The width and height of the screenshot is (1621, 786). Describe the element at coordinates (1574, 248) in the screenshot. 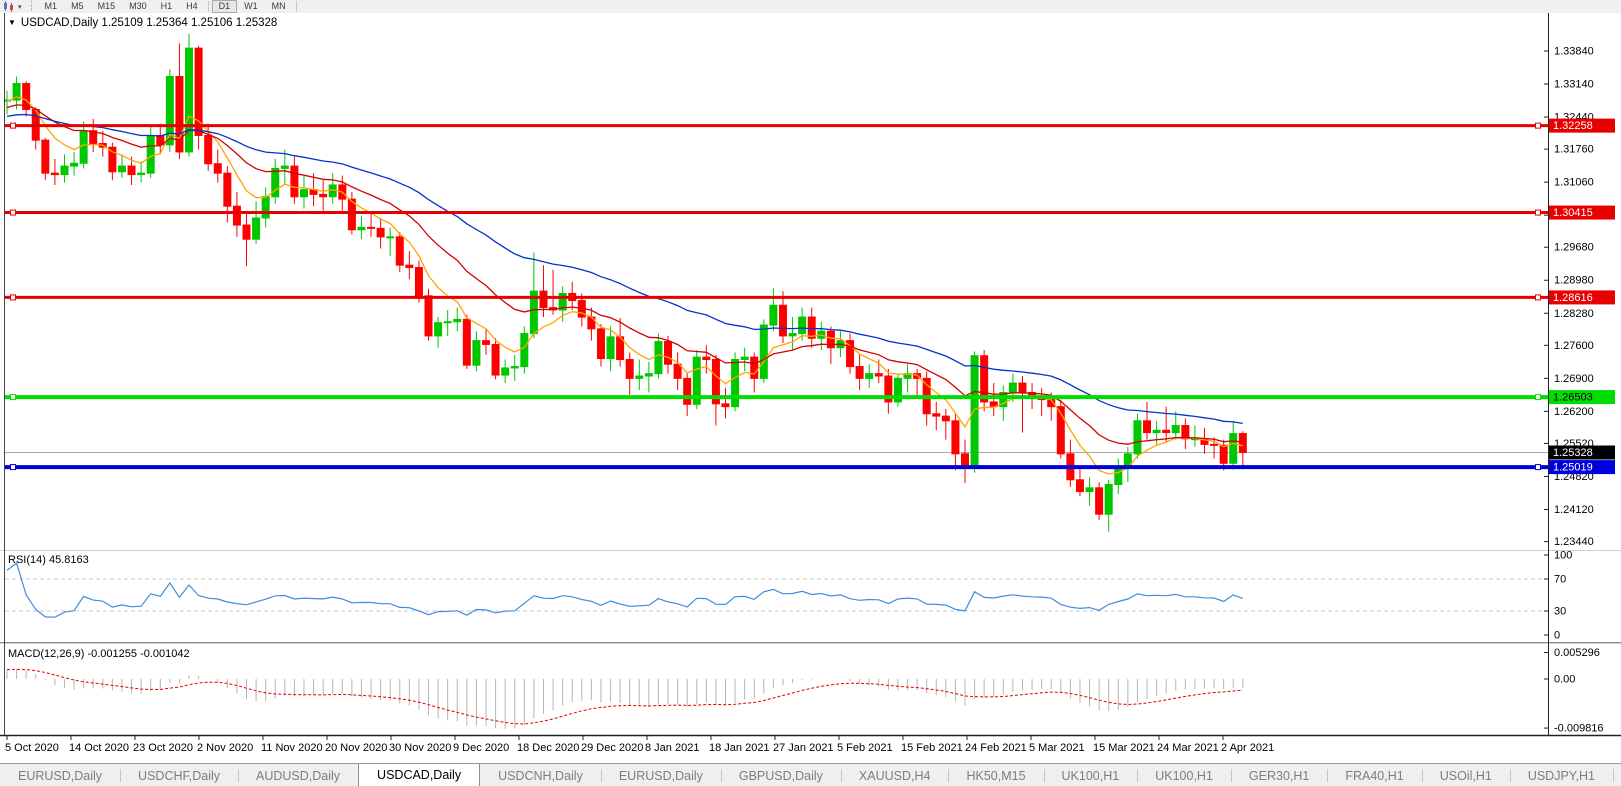

I see `price-axis-label: 1.29680` at that location.